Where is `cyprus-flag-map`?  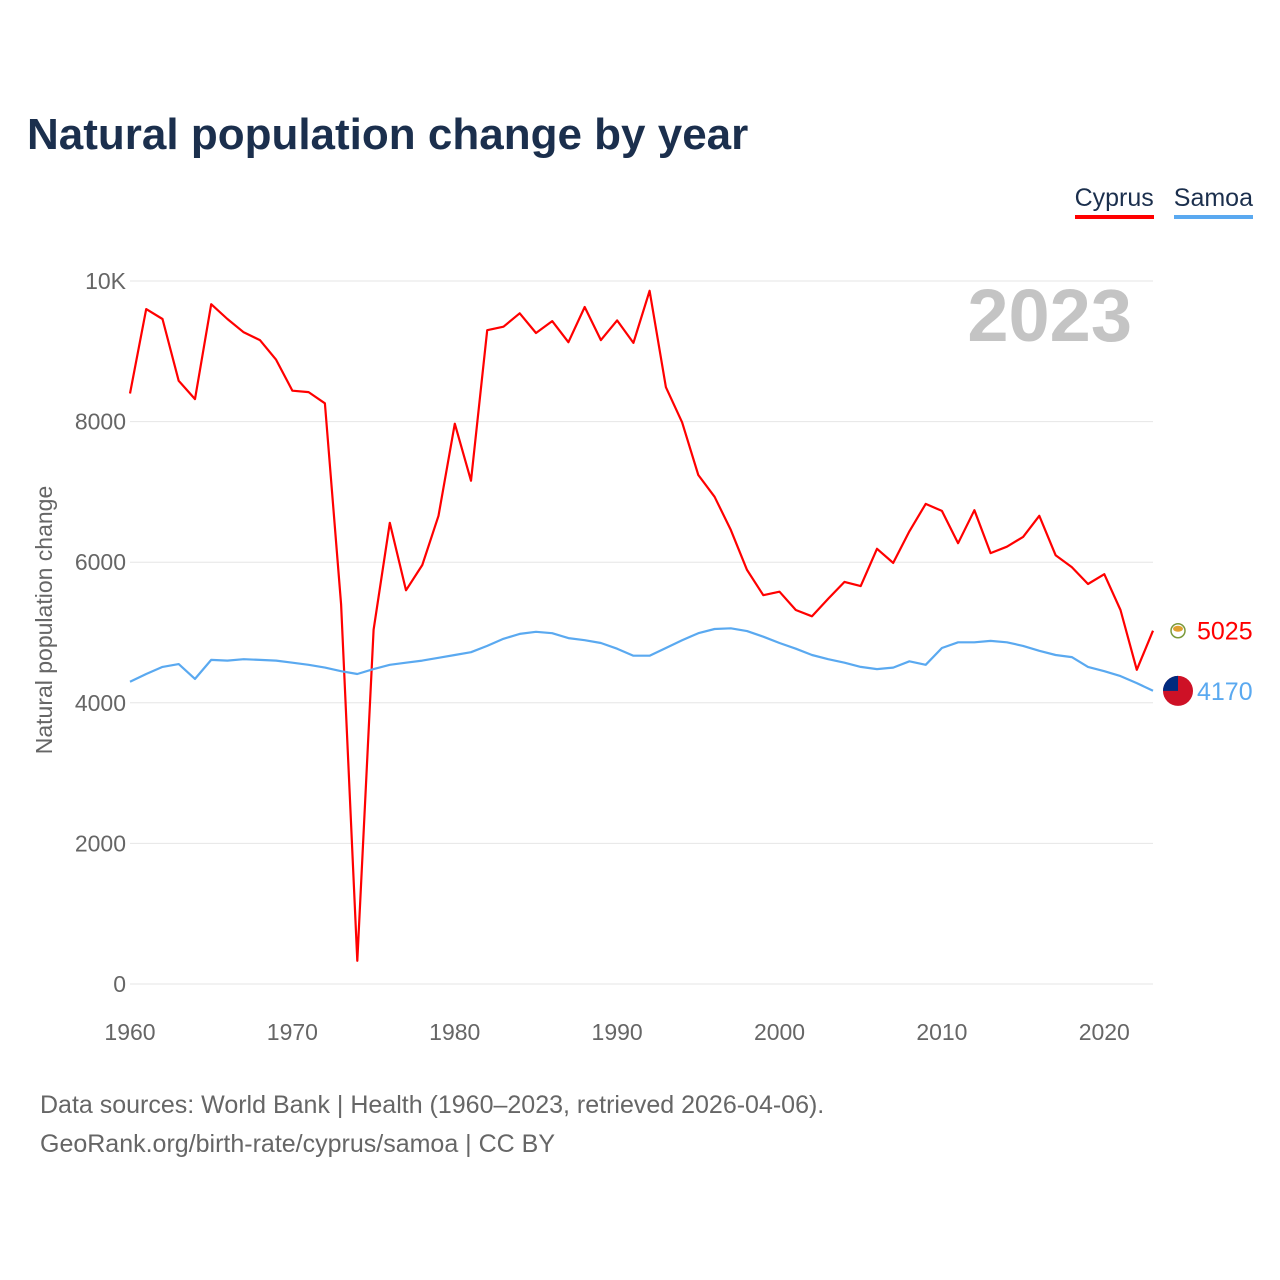
cyprus-flag-map is located at coordinates (1178, 628).